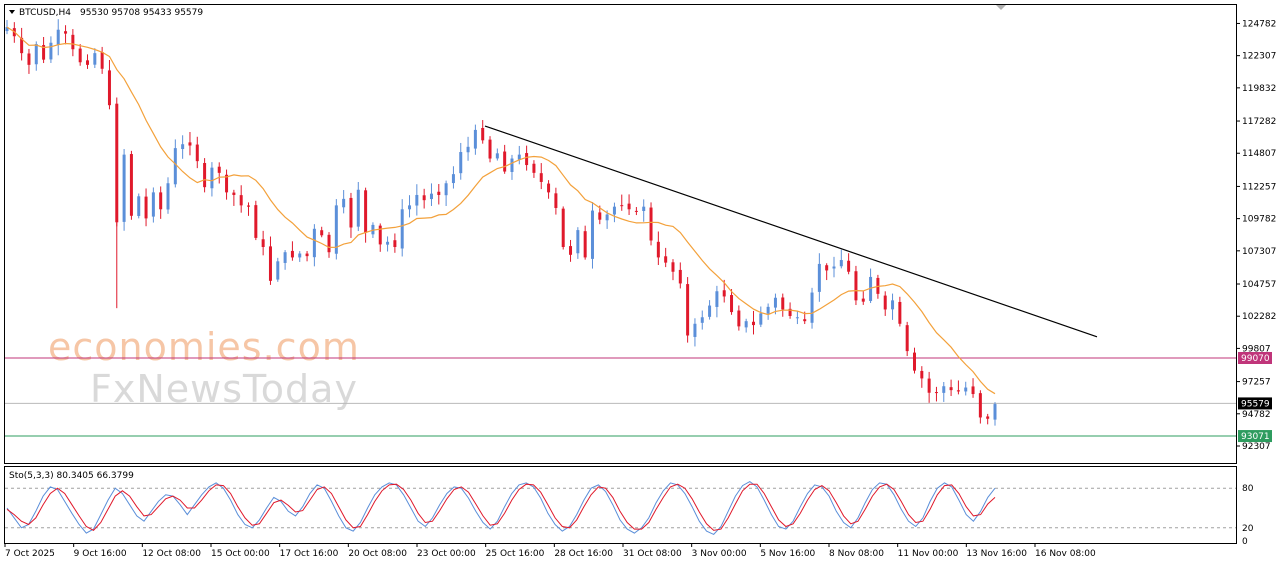  I want to click on price-tick-label: 104757, so click(1259, 285).